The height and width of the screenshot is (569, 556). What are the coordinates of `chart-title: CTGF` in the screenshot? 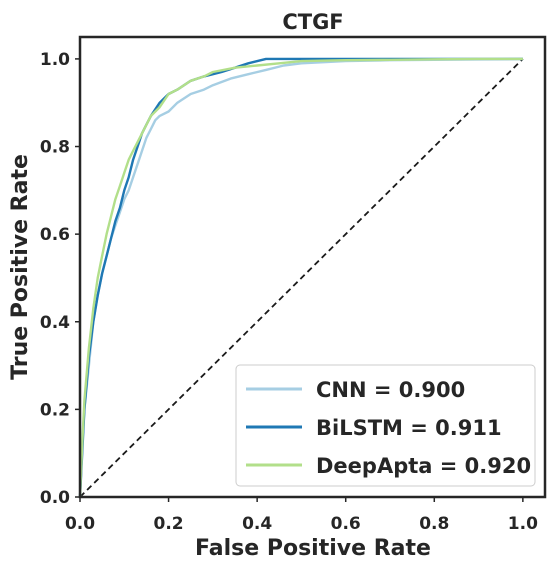 It's located at (312, 22).